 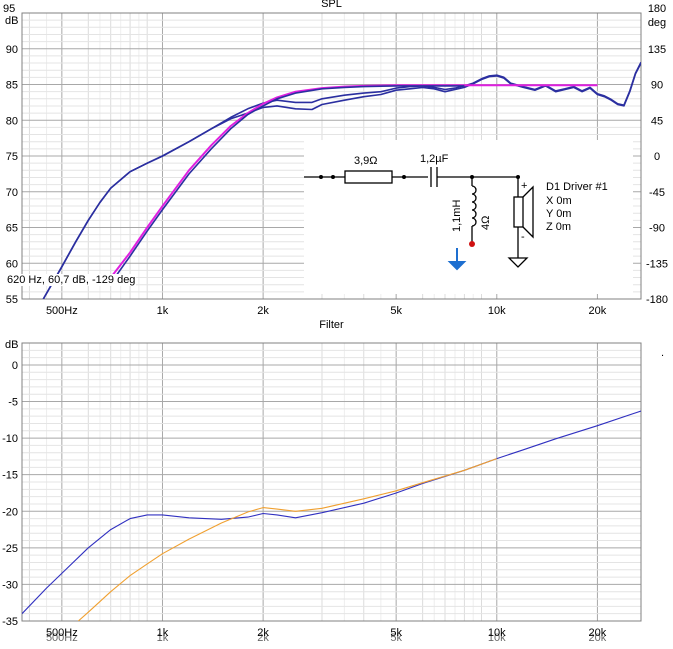 What do you see at coordinates (598, 638) in the screenshot?
I see `x-tick-label-shadow: 20k` at bounding box center [598, 638].